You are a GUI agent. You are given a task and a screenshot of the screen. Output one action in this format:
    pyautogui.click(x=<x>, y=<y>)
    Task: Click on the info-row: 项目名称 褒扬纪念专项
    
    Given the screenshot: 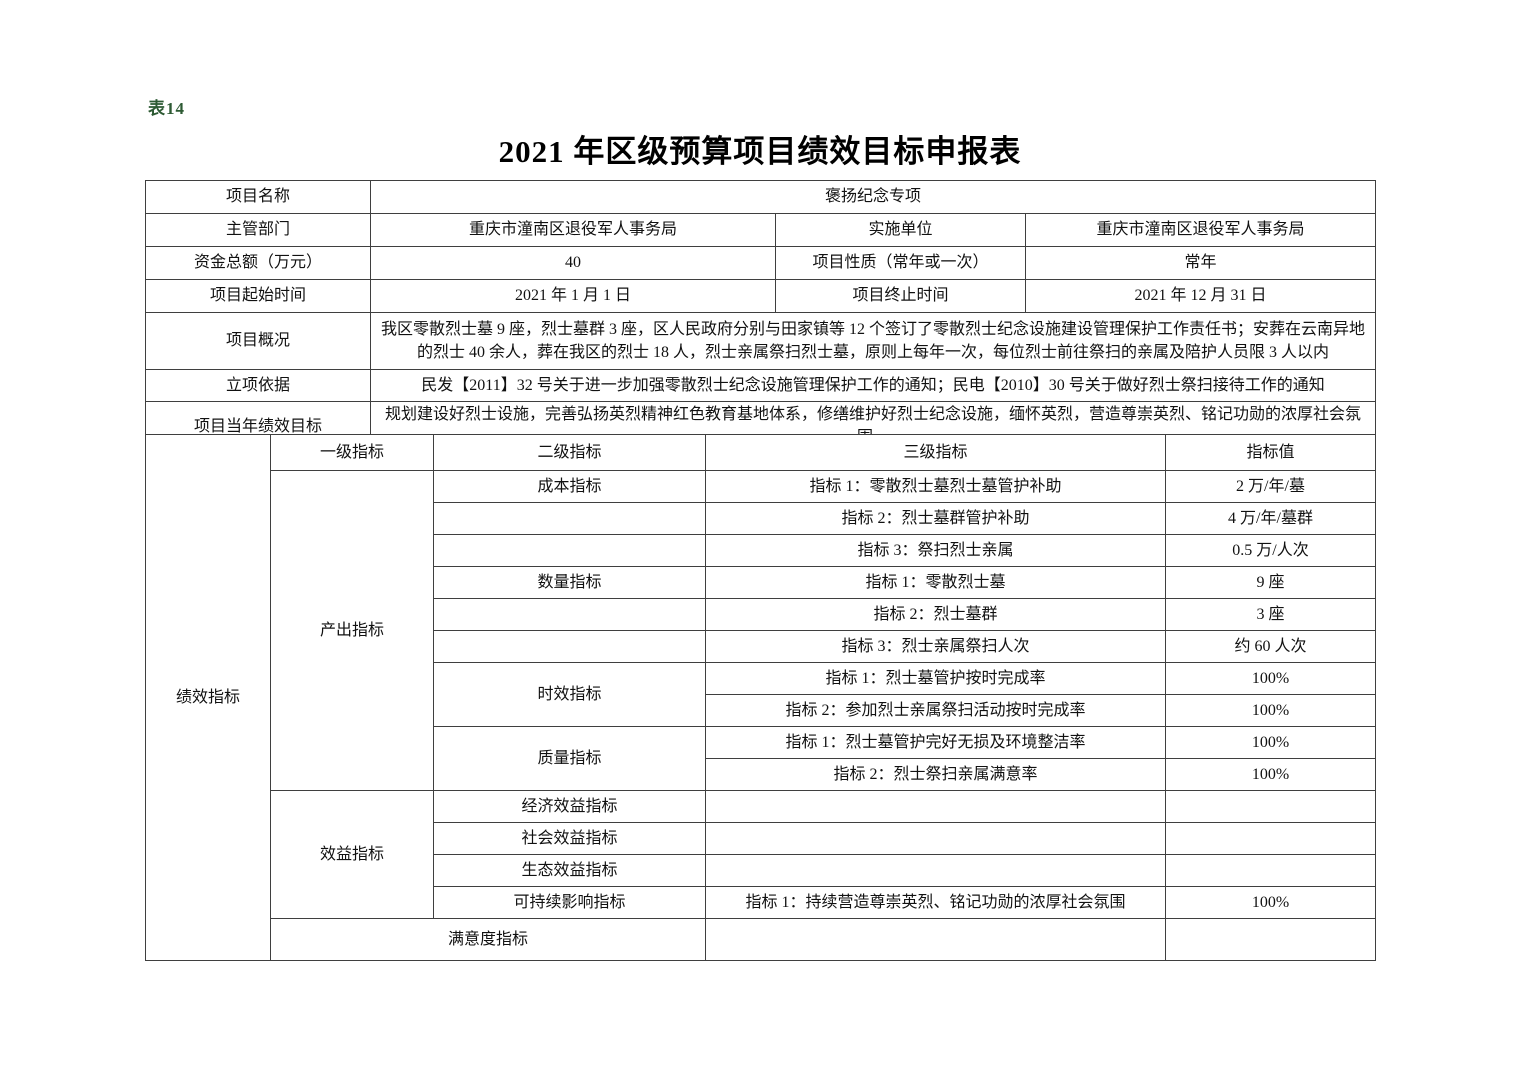 What is the action you would take?
    pyautogui.click(x=761, y=197)
    